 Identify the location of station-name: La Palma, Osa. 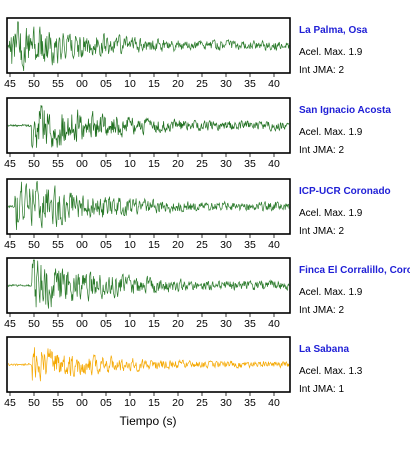
(333, 30).